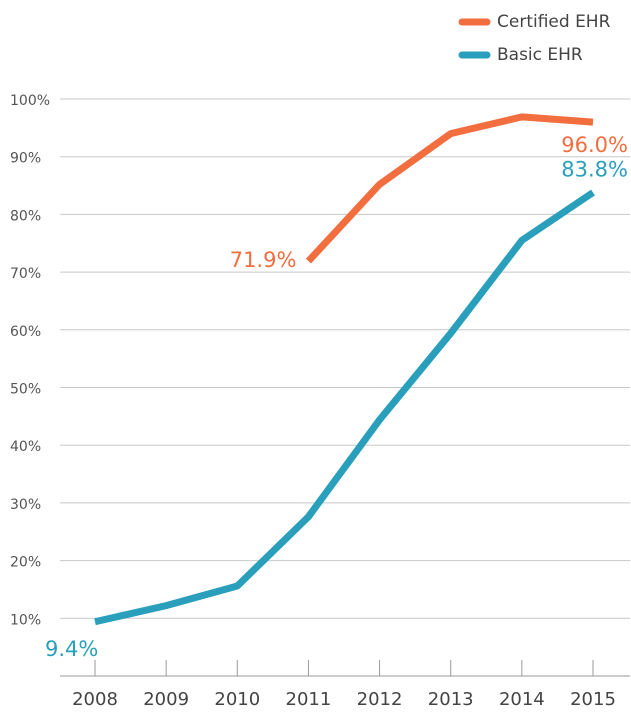  Describe the element at coordinates (25, 159) in the screenshot. I see `y-tick-label: 90%` at that location.